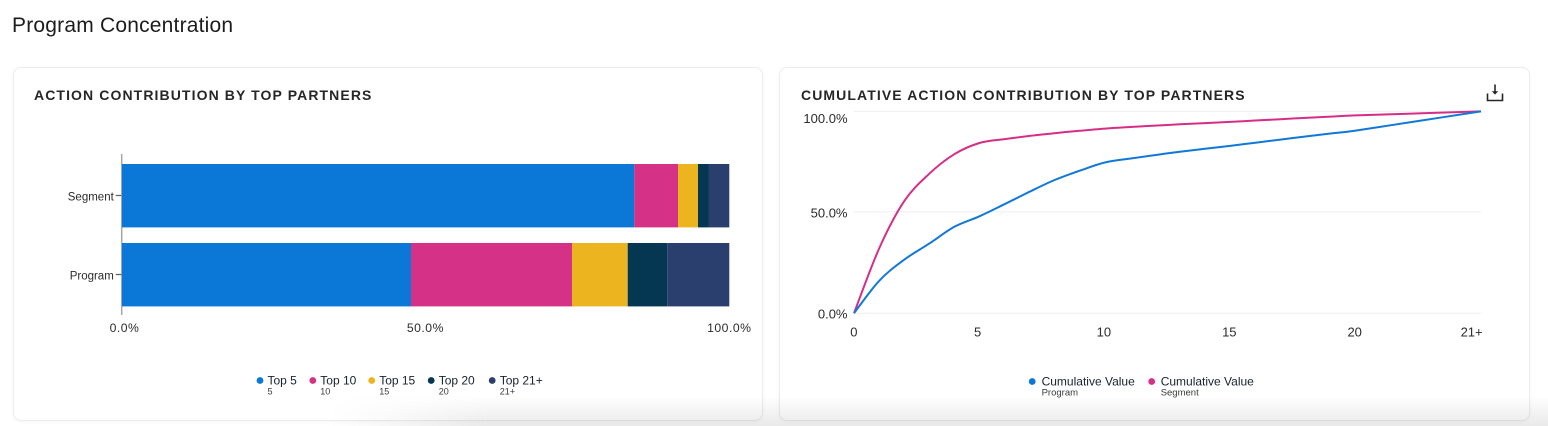  What do you see at coordinates (283, 381) in the screenshot?
I see `svg-text: Top 5` at bounding box center [283, 381].